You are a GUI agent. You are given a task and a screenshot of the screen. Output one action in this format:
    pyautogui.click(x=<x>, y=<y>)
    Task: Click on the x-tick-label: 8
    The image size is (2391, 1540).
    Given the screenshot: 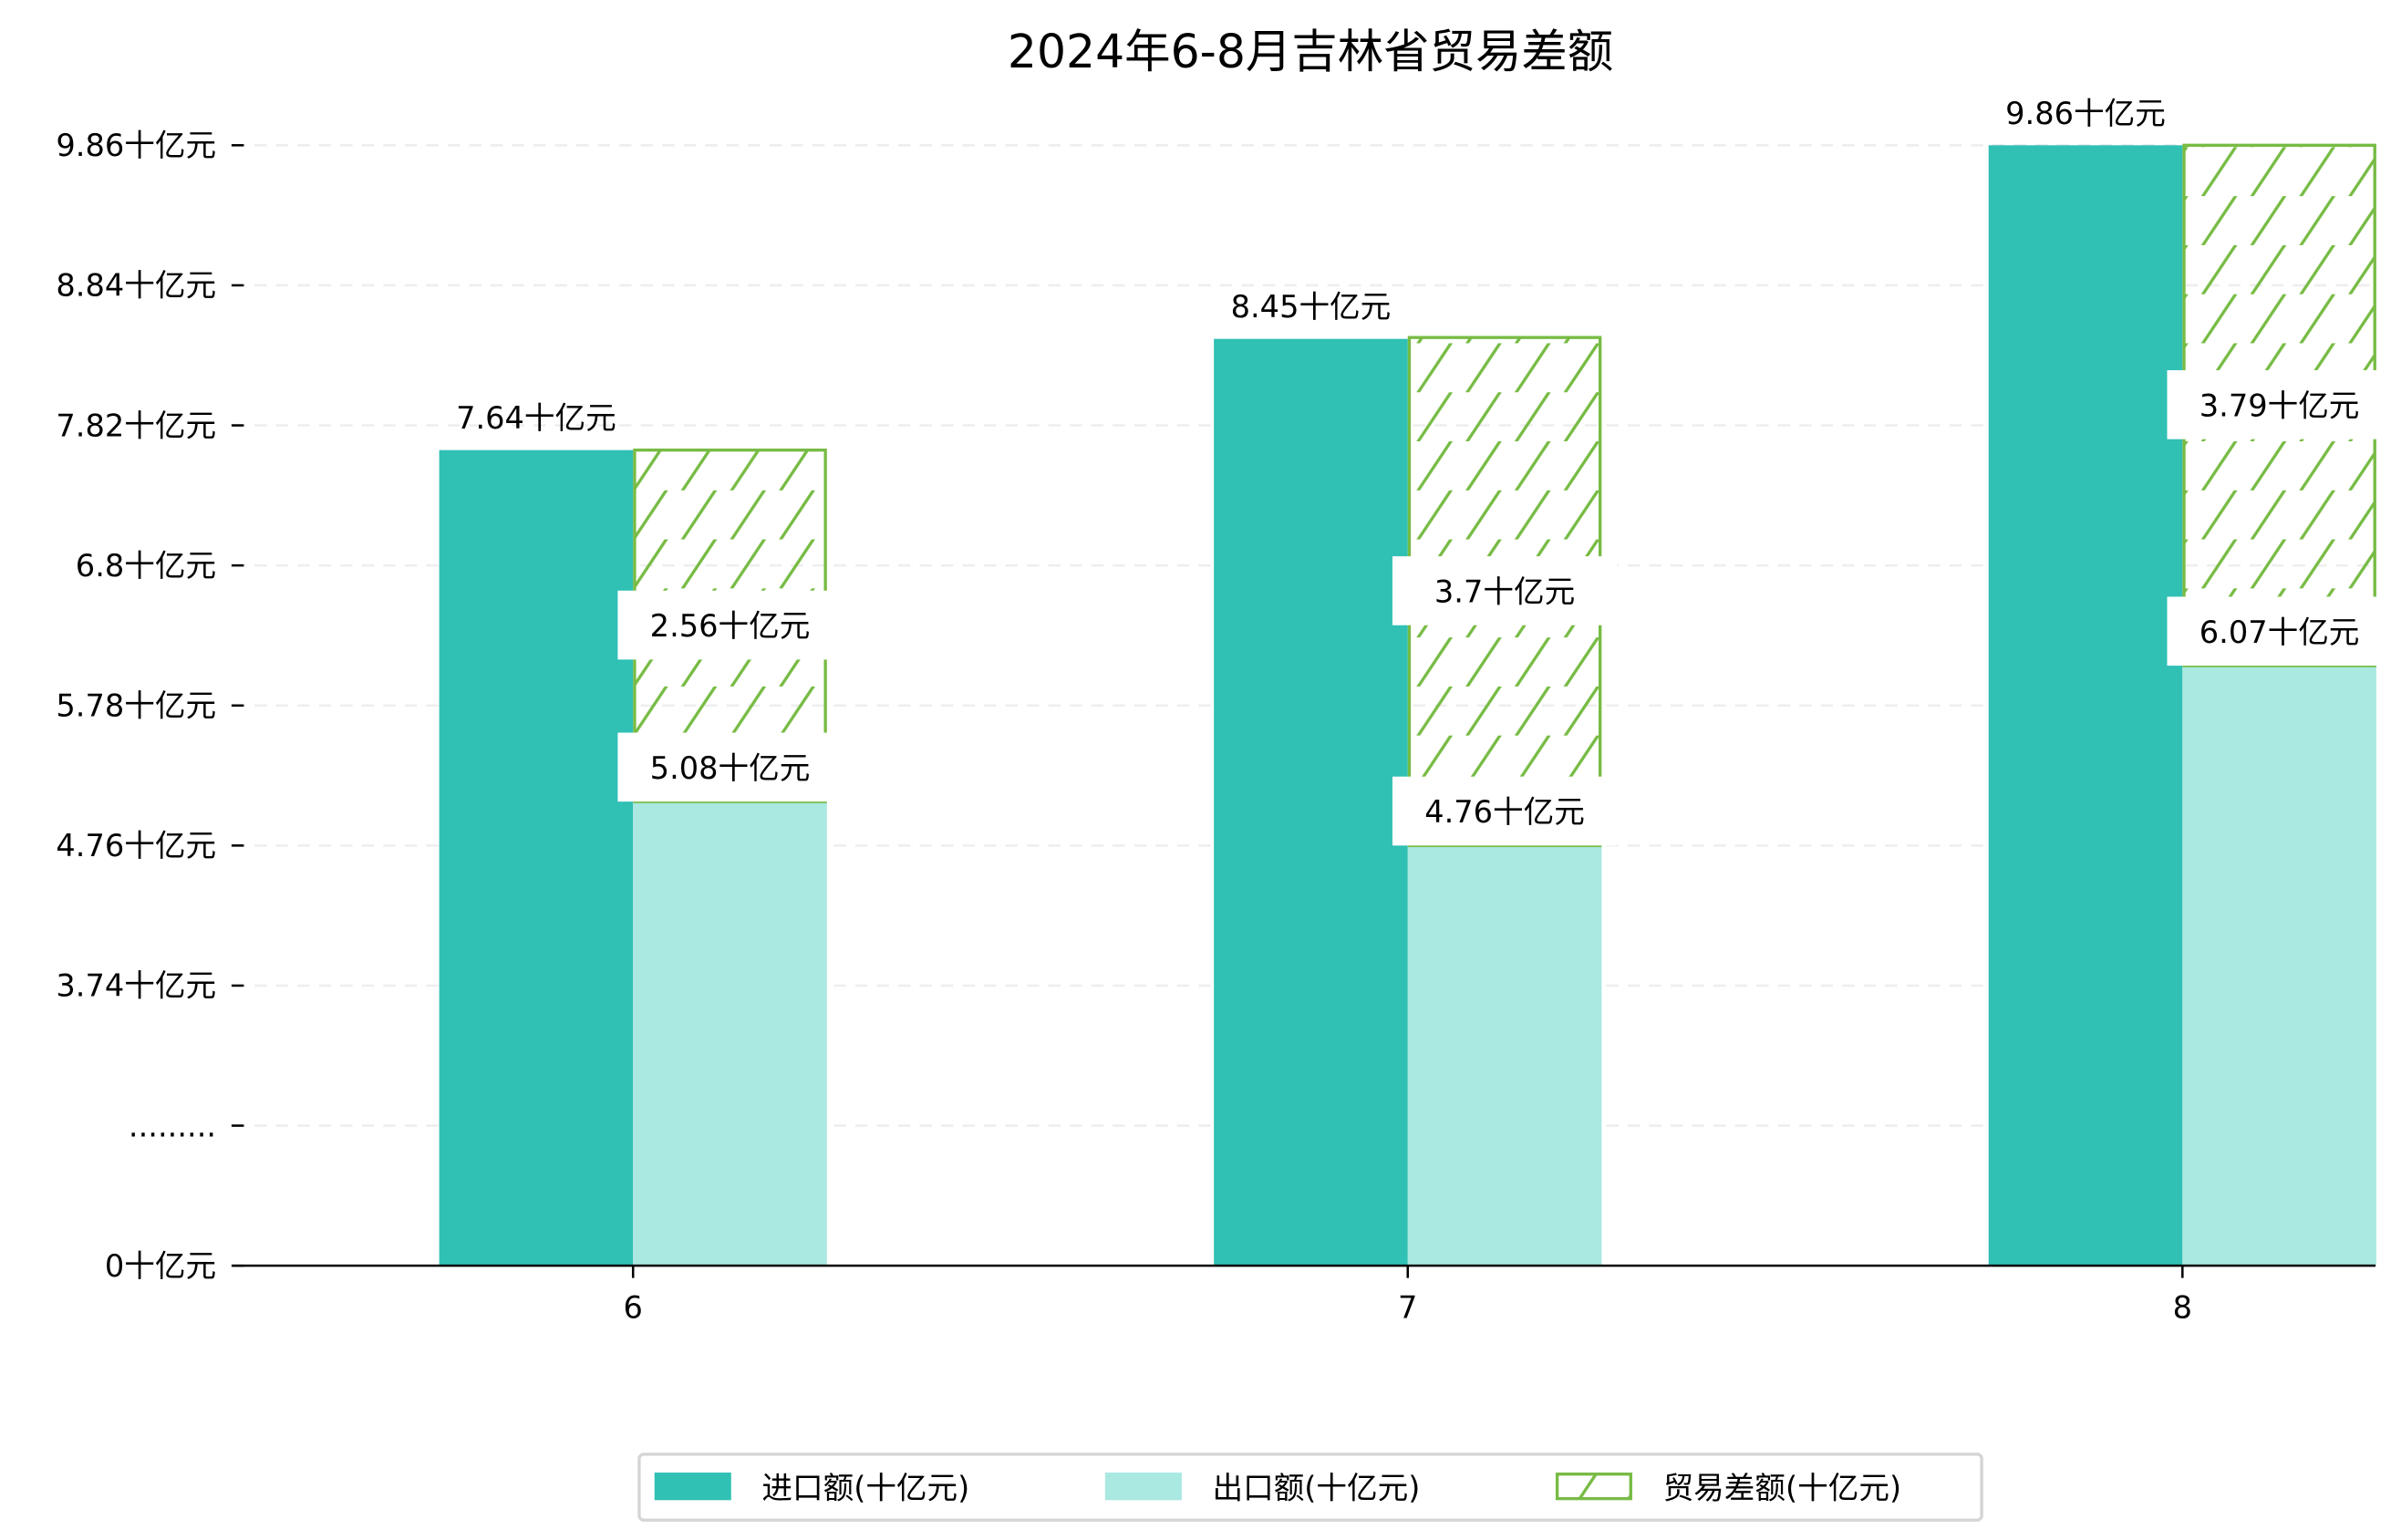 What is the action you would take?
    pyautogui.click(x=2182, y=1307)
    